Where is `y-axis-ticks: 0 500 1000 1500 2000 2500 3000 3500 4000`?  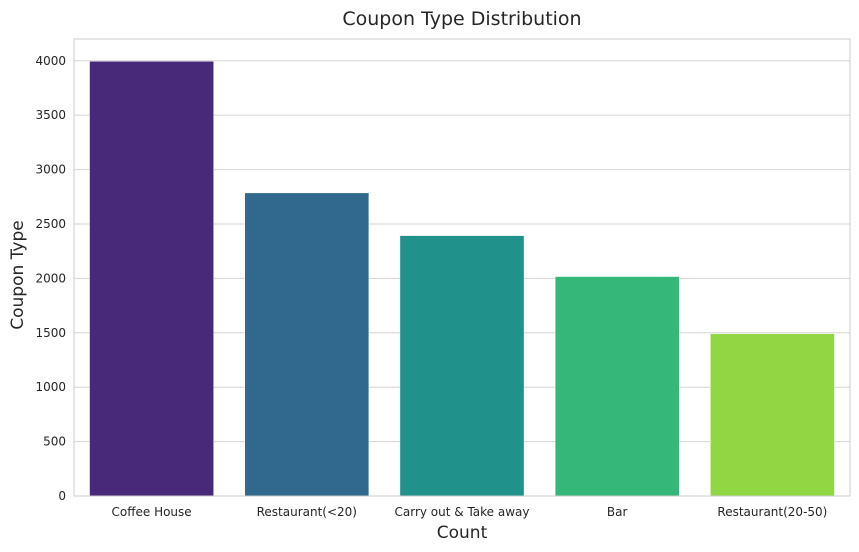 y-axis-ticks: 0 500 1000 1500 2000 2500 3000 3500 4000 is located at coordinates (50, 278).